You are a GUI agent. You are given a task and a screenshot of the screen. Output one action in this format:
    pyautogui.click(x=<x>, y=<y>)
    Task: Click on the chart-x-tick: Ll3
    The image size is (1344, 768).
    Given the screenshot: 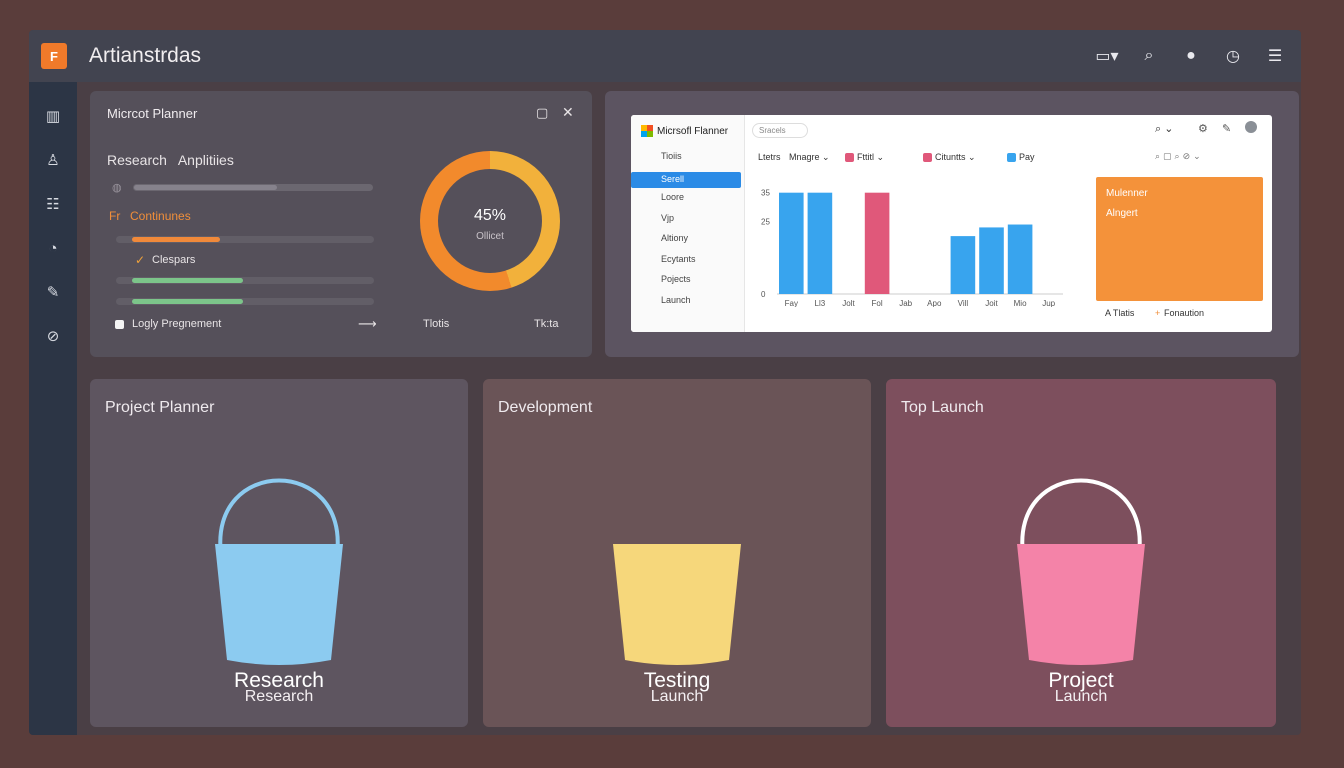 What is the action you would take?
    pyautogui.click(x=820, y=303)
    